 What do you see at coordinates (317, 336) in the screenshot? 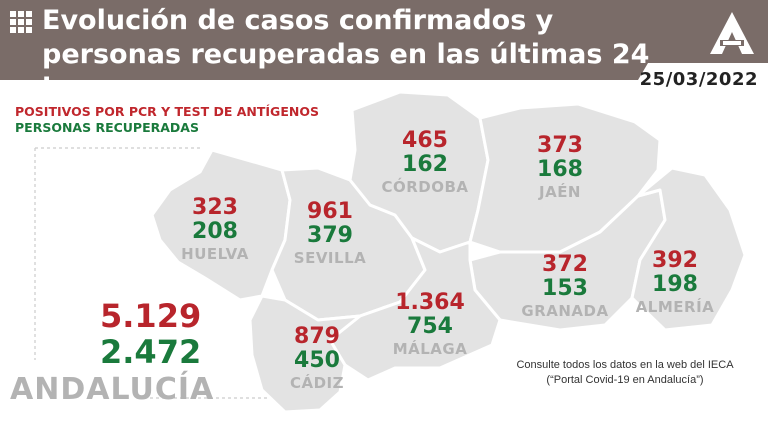
I see `cadiz-positives: 879` at bounding box center [317, 336].